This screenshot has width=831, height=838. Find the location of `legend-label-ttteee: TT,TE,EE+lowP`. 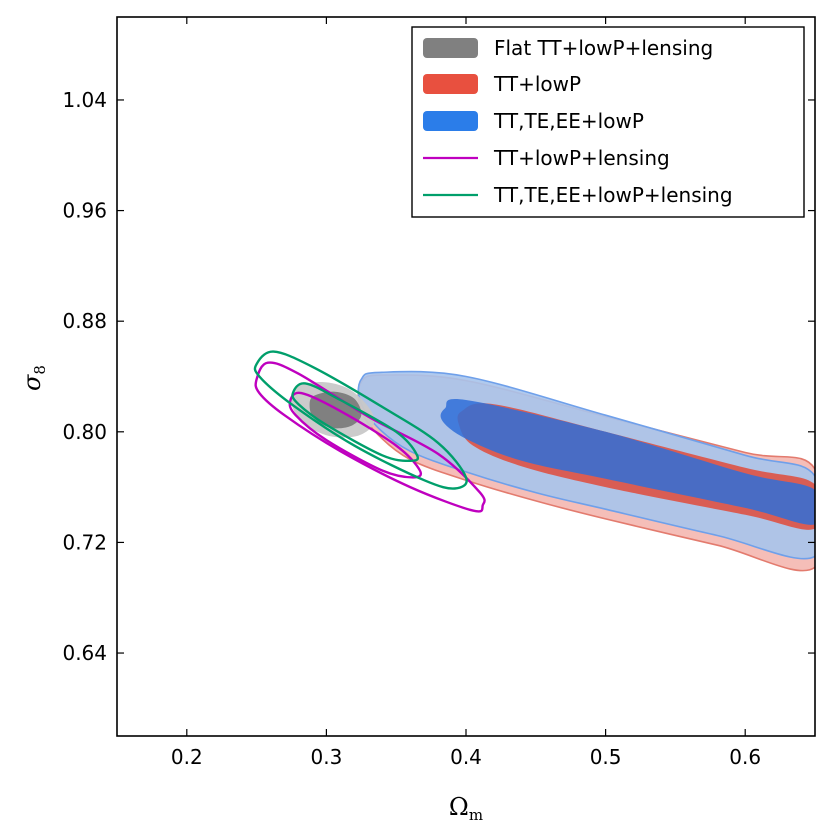

legend-label-ttteee: TT,TE,EE+lowP is located at coordinates (568, 121).